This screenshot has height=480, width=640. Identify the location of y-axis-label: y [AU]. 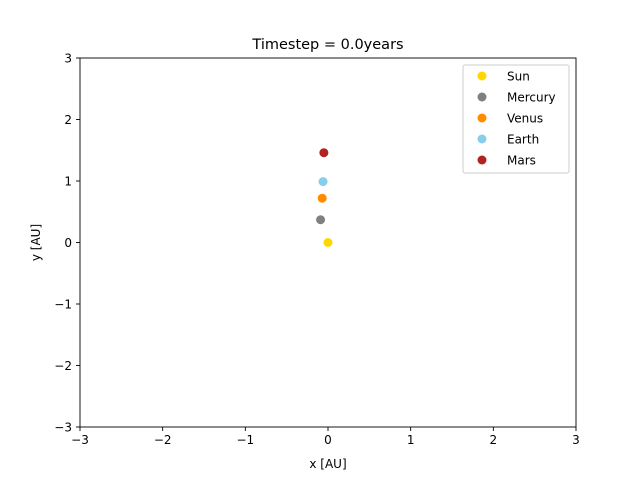
(36, 242).